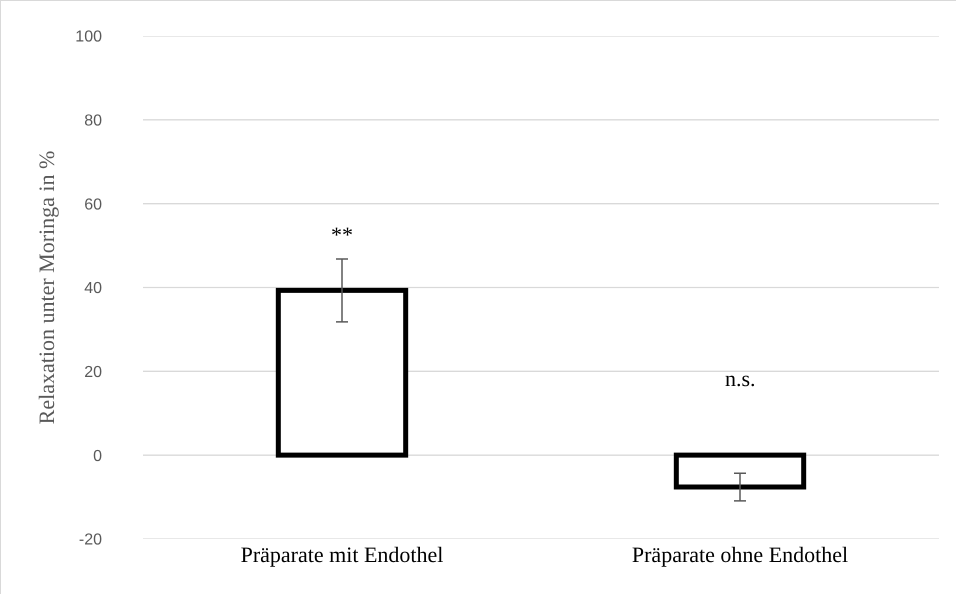  What do you see at coordinates (740, 378) in the screenshot?
I see `annotation: n.s.` at bounding box center [740, 378].